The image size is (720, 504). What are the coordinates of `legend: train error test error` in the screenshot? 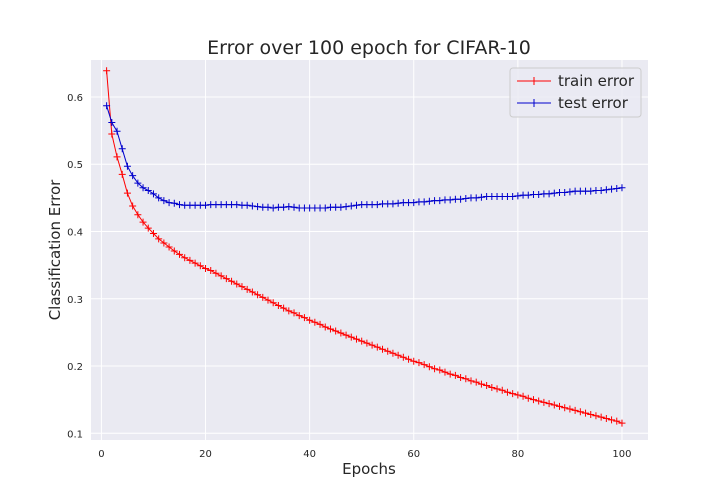 It's located at (575, 92).